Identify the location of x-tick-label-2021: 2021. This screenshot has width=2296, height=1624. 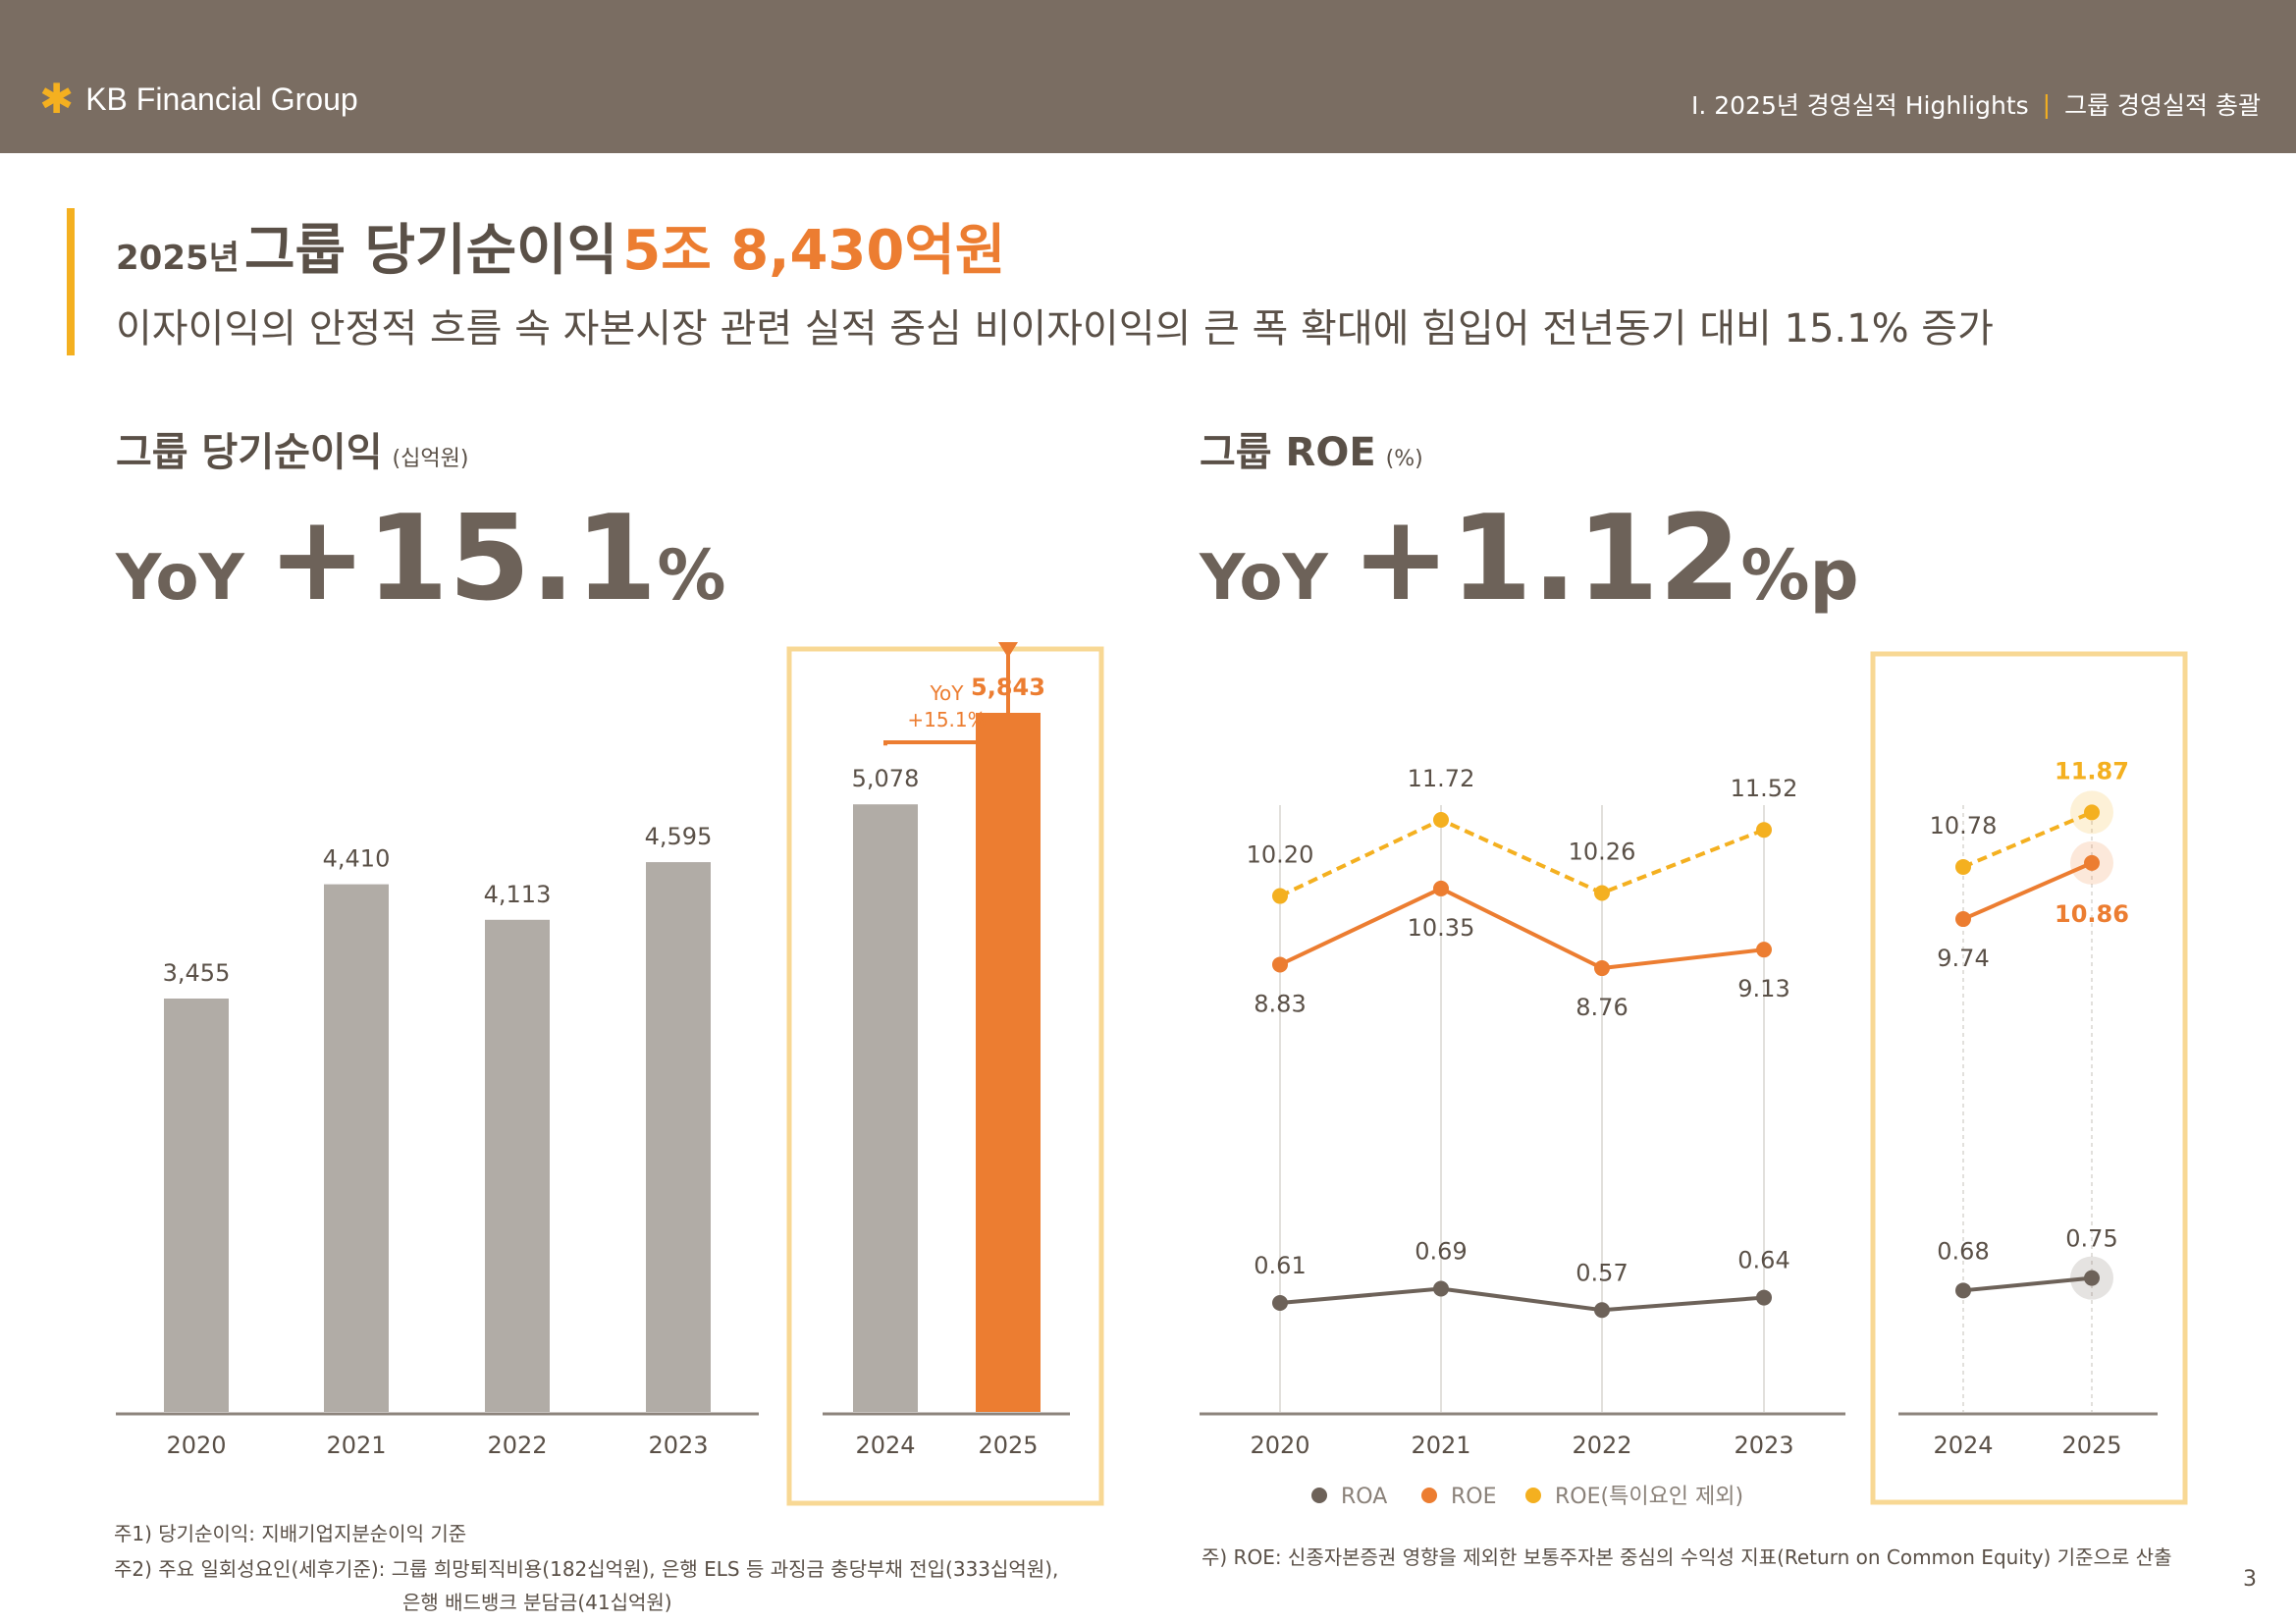
(1440, 1445).